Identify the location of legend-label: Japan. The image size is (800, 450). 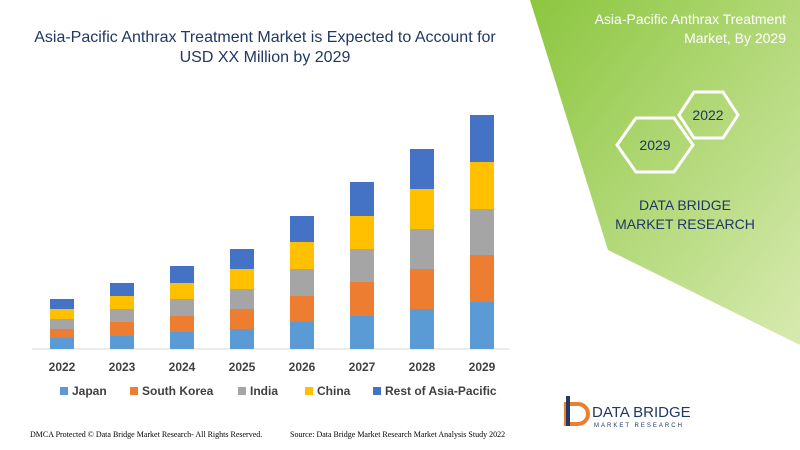
(89, 391).